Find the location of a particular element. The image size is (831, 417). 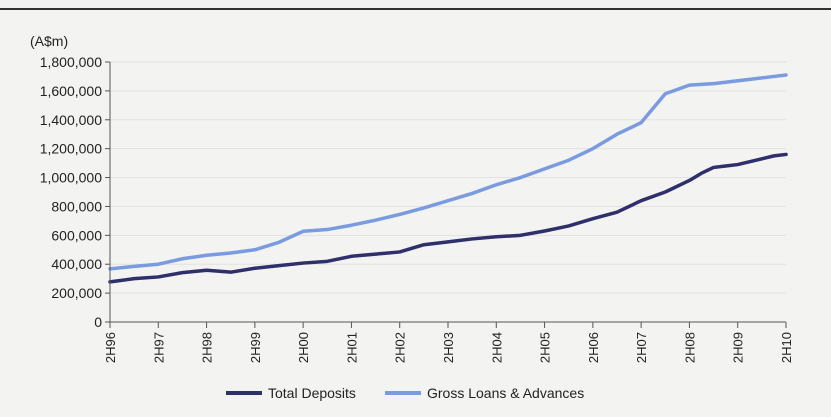

x-tick-label: 2H10 is located at coordinates (786, 347).